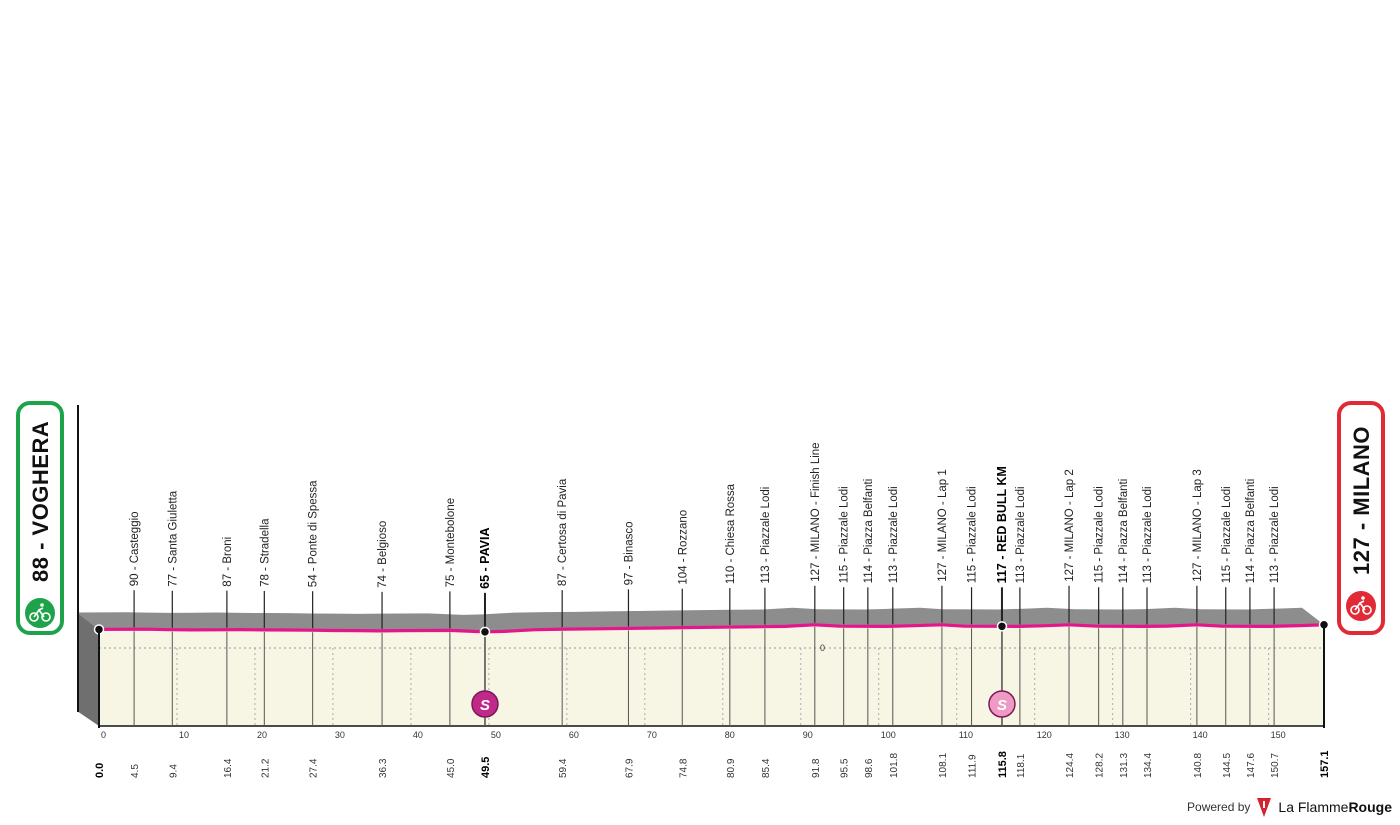  Describe the element at coordinates (228, 562) in the screenshot. I see `waypoint-label: 87 - Broni` at that location.